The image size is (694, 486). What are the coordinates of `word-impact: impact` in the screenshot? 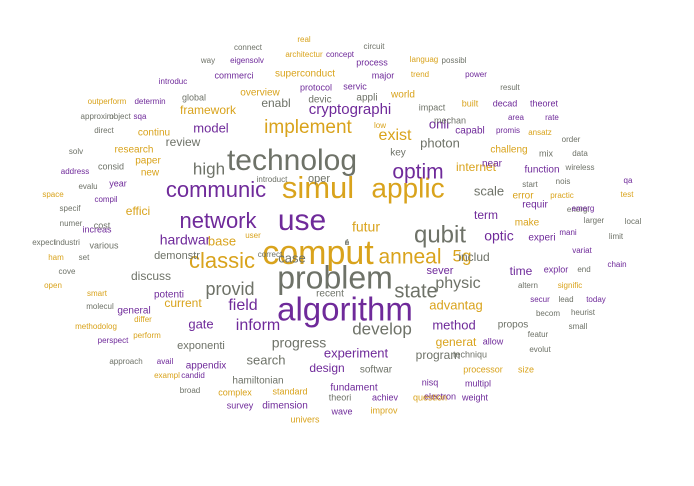 It's located at (432, 107).